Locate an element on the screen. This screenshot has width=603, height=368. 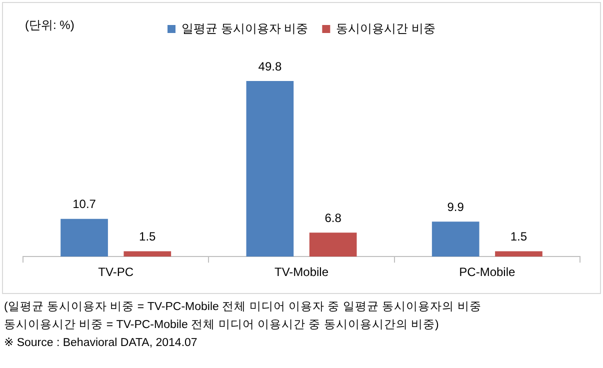
x-tick-label: TV-Mobile is located at coordinates (301, 272).